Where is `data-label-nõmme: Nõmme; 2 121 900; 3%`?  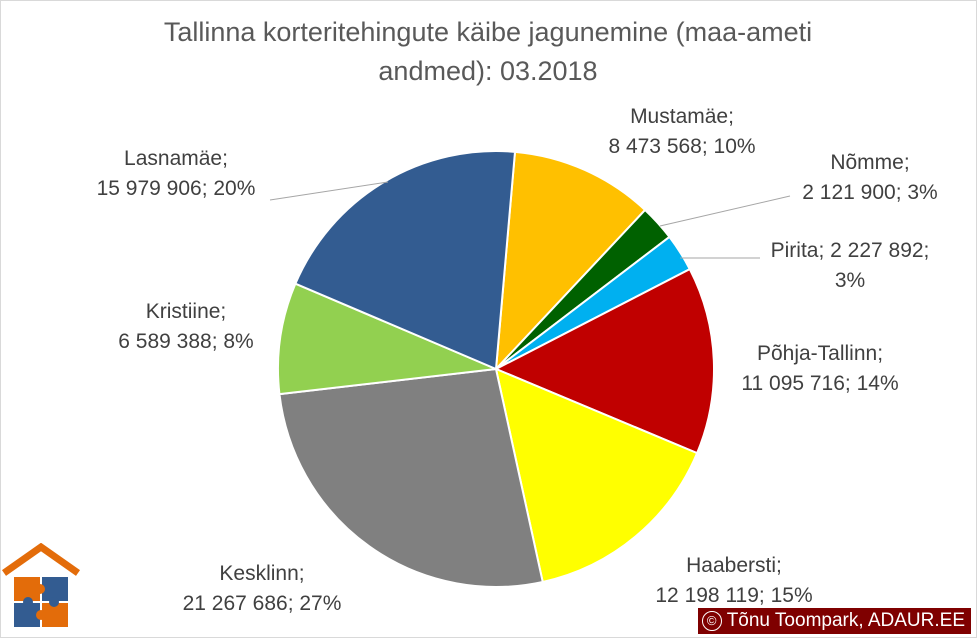 data-label-nõmme: Nõmme; 2 121 900; 3% is located at coordinates (869, 177).